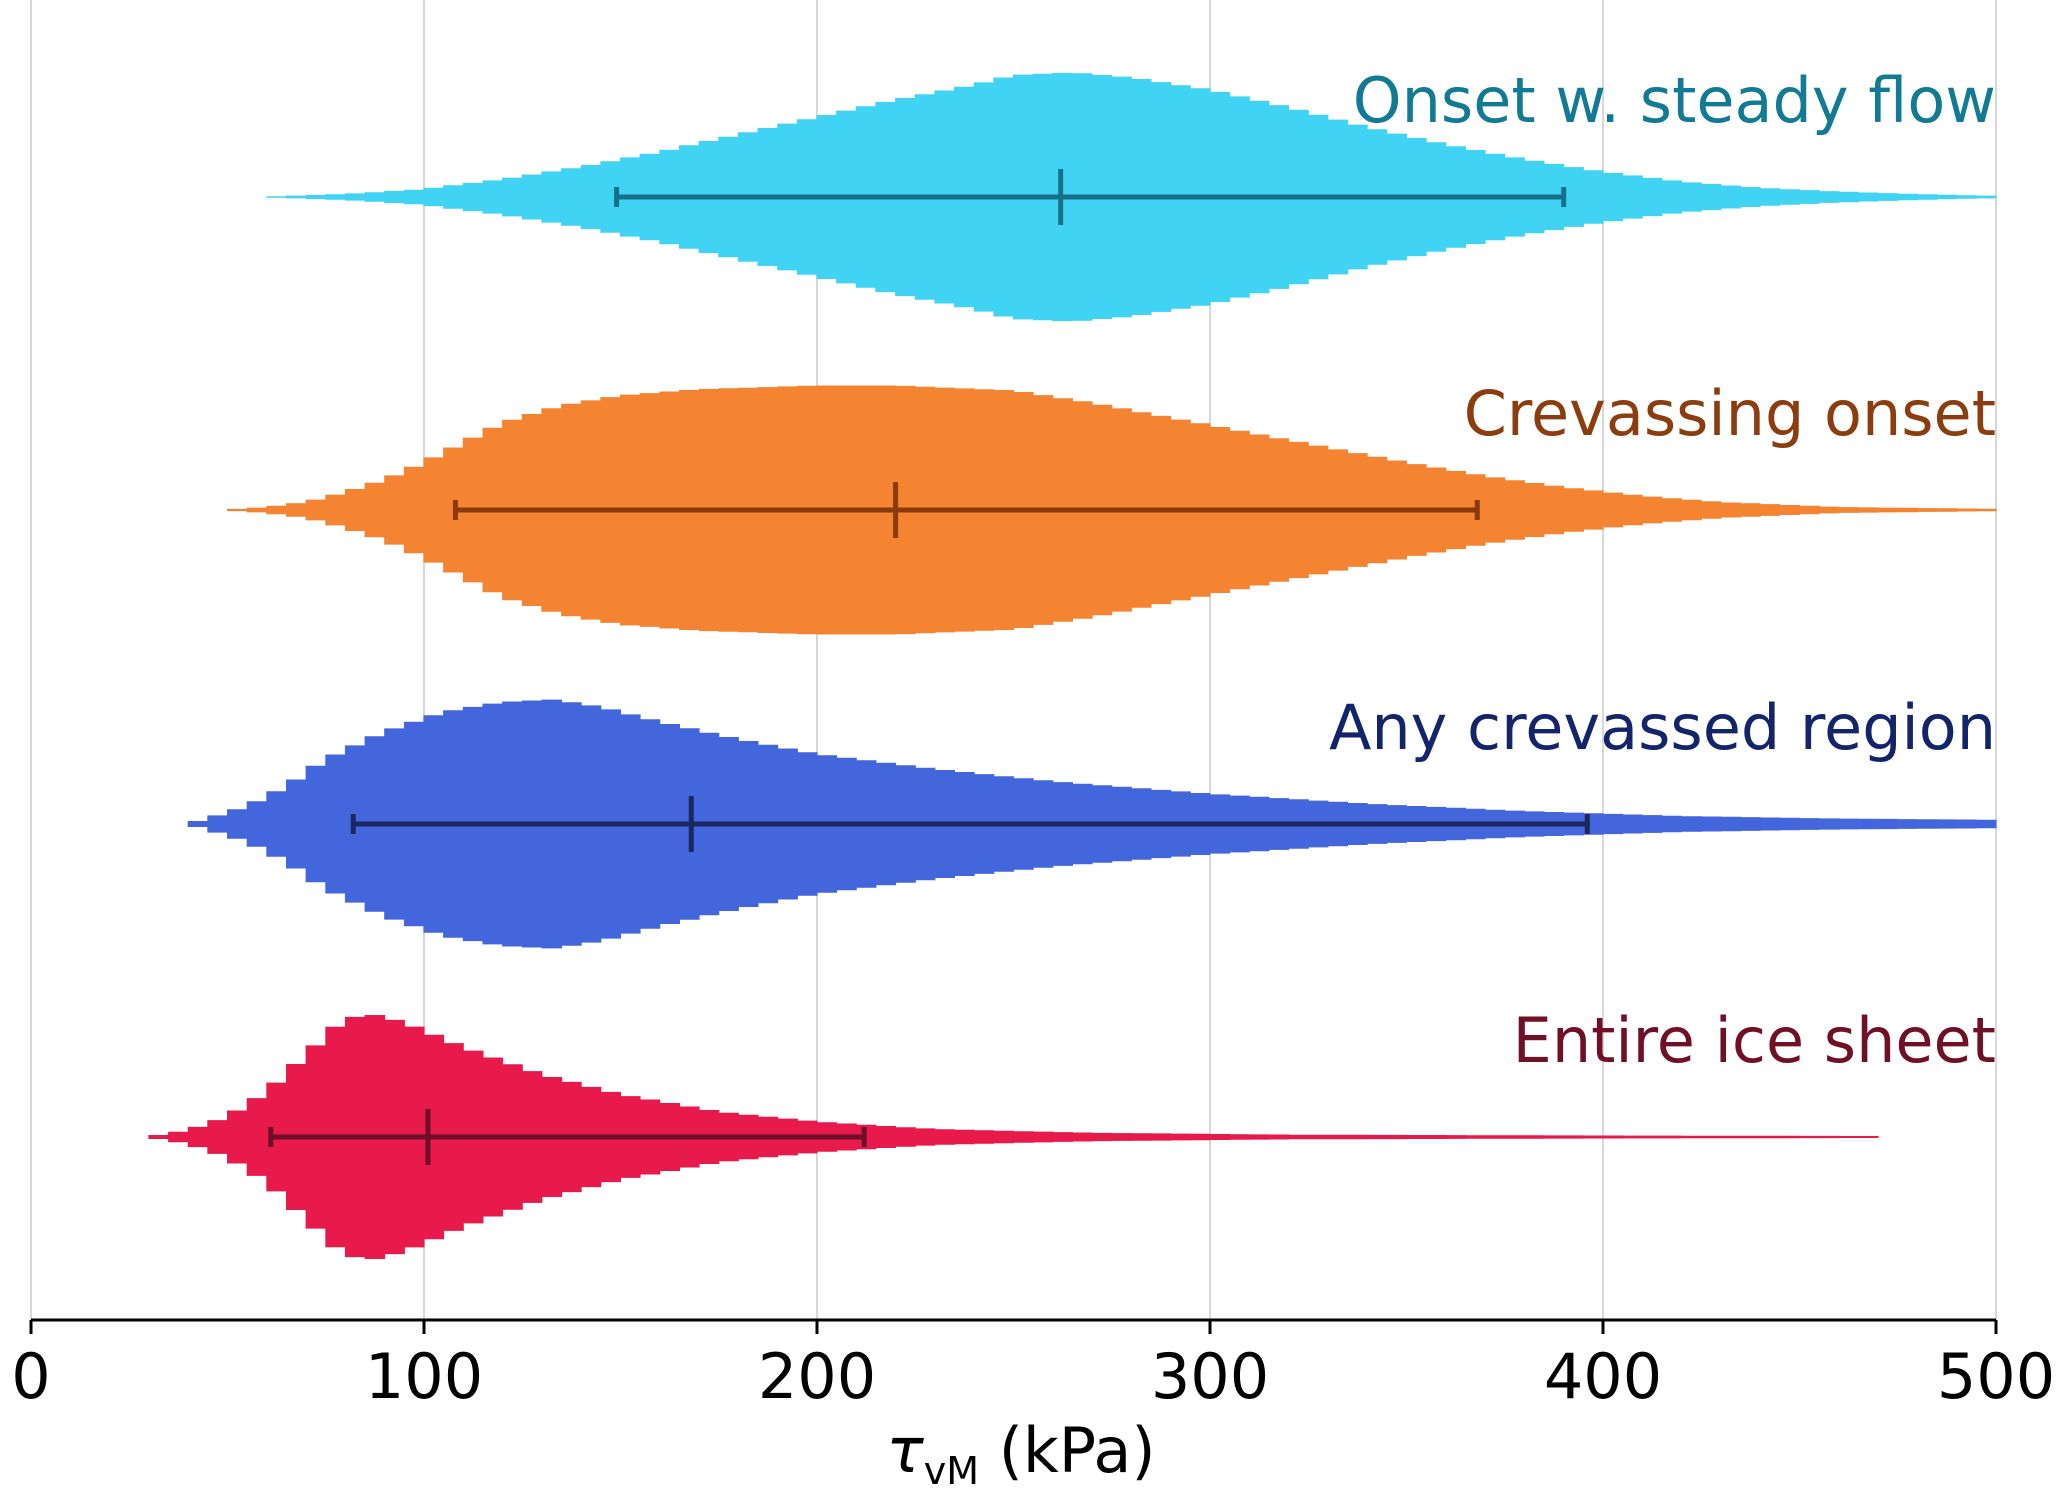 The width and height of the screenshot is (2067, 1489). I want to click on x-tick-label: 300, so click(1210, 1376).